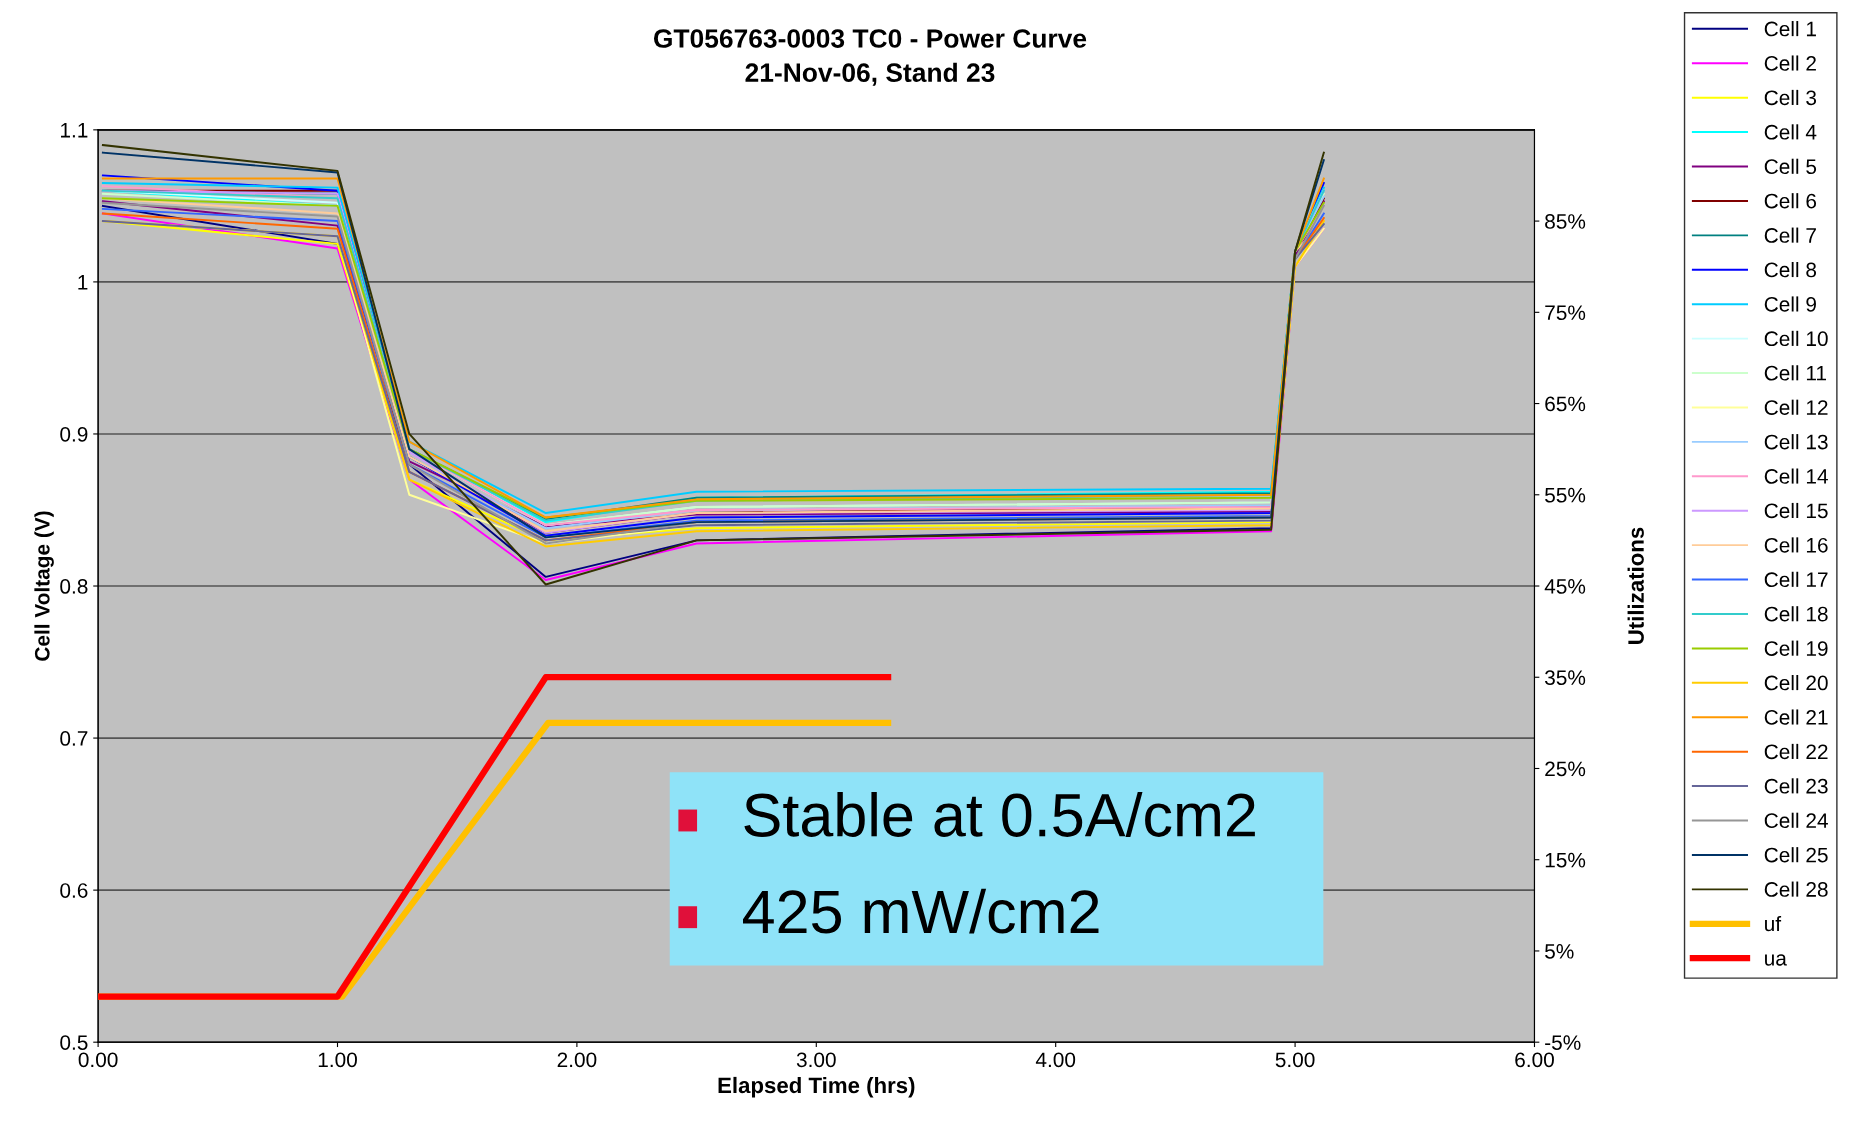 Image resolution: width=1851 pixels, height=1139 pixels. What do you see at coordinates (74, 434) in the screenshot?
I see `y-tick-label: 0.9` at bounding box center [74, 434].